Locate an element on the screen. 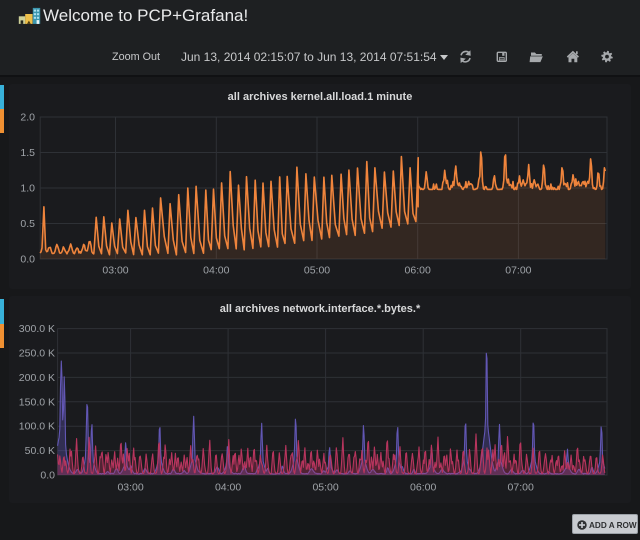 This screenshot has height=540, width=640. svg-text: 2.0 is located at coordinates (27, 118).